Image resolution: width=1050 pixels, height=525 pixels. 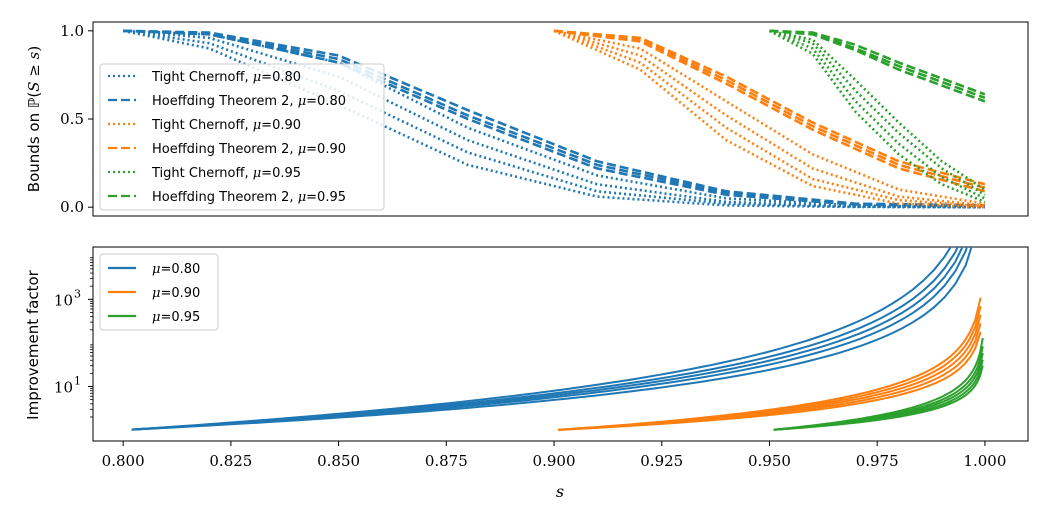 What do you see at coordinates (176, 269) in the screenshot?
I see `bottom-legend-label: μ=0.80` at bounding box center [176, 269].